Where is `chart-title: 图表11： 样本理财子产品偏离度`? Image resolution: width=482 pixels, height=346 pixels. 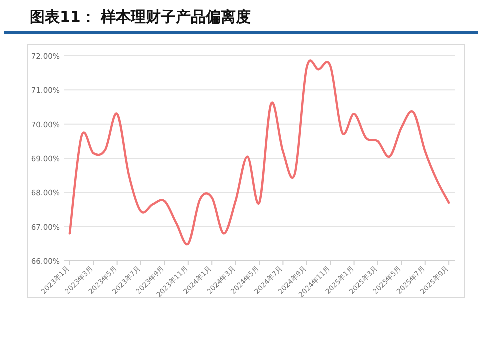 chart-title: 图表11： 样本理财子产品偏离度 is located at coordinates (141, 17).